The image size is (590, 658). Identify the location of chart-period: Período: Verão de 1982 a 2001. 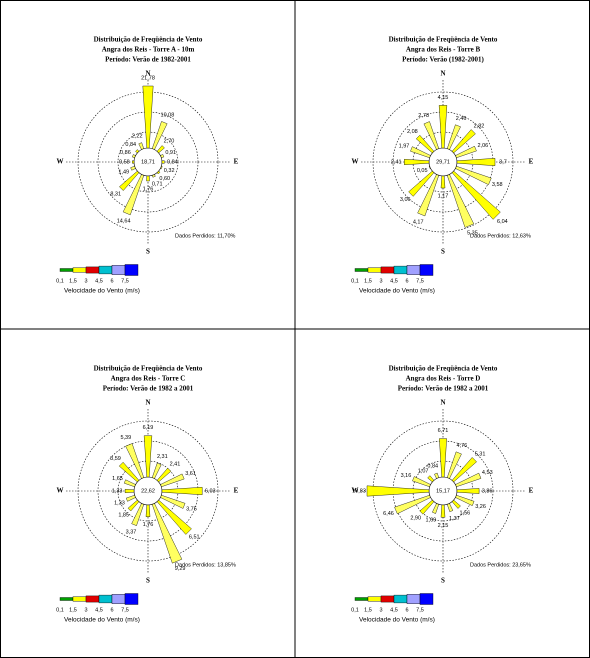
(443, 389).